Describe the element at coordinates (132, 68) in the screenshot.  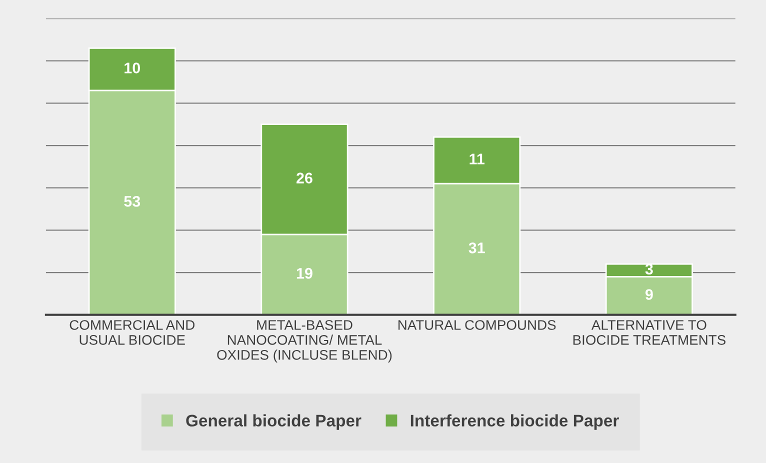
I see `data-label: 10` at that location.